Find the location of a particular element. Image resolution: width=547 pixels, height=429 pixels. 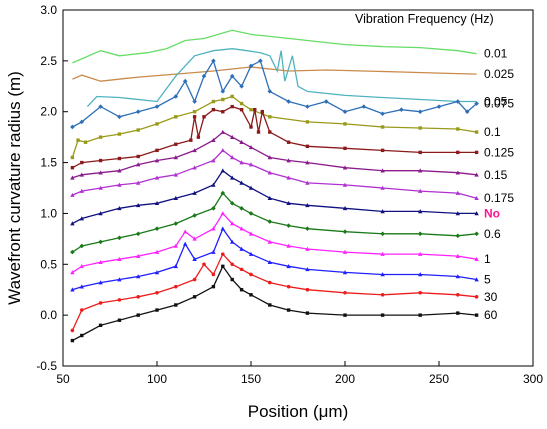

legend-entry-0.15: 0.15 is located at coordinates (496, 175).